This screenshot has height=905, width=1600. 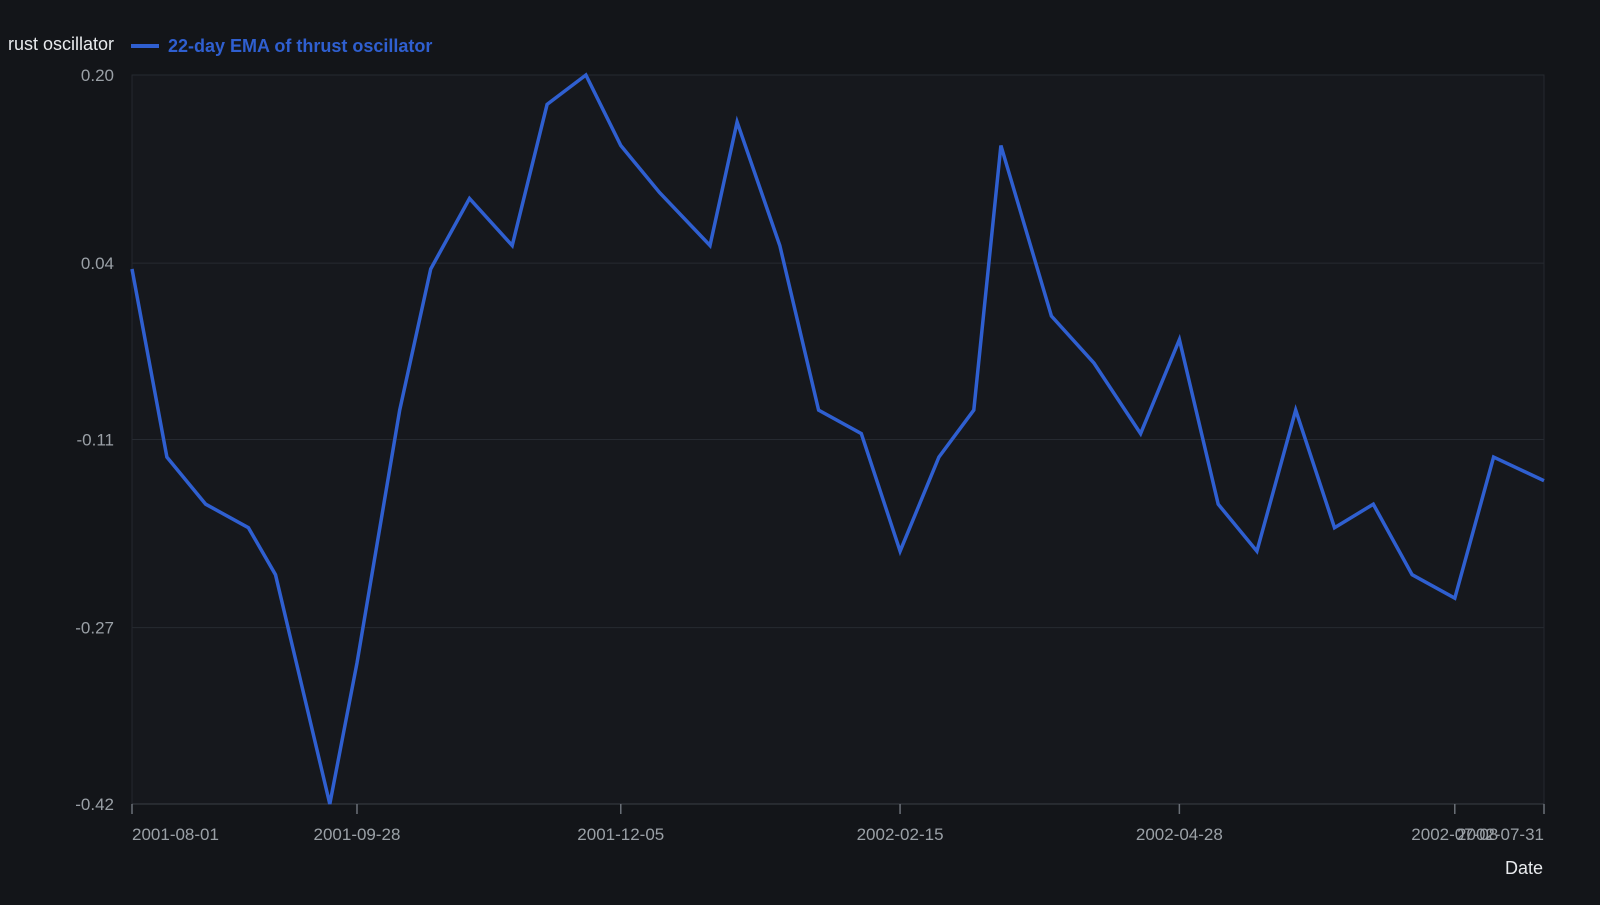 What do you see at coordinates (1500, 834) in the screenshot?
I see `x-tick-label: 2002-07-31` at bounding box center [1500, 834].